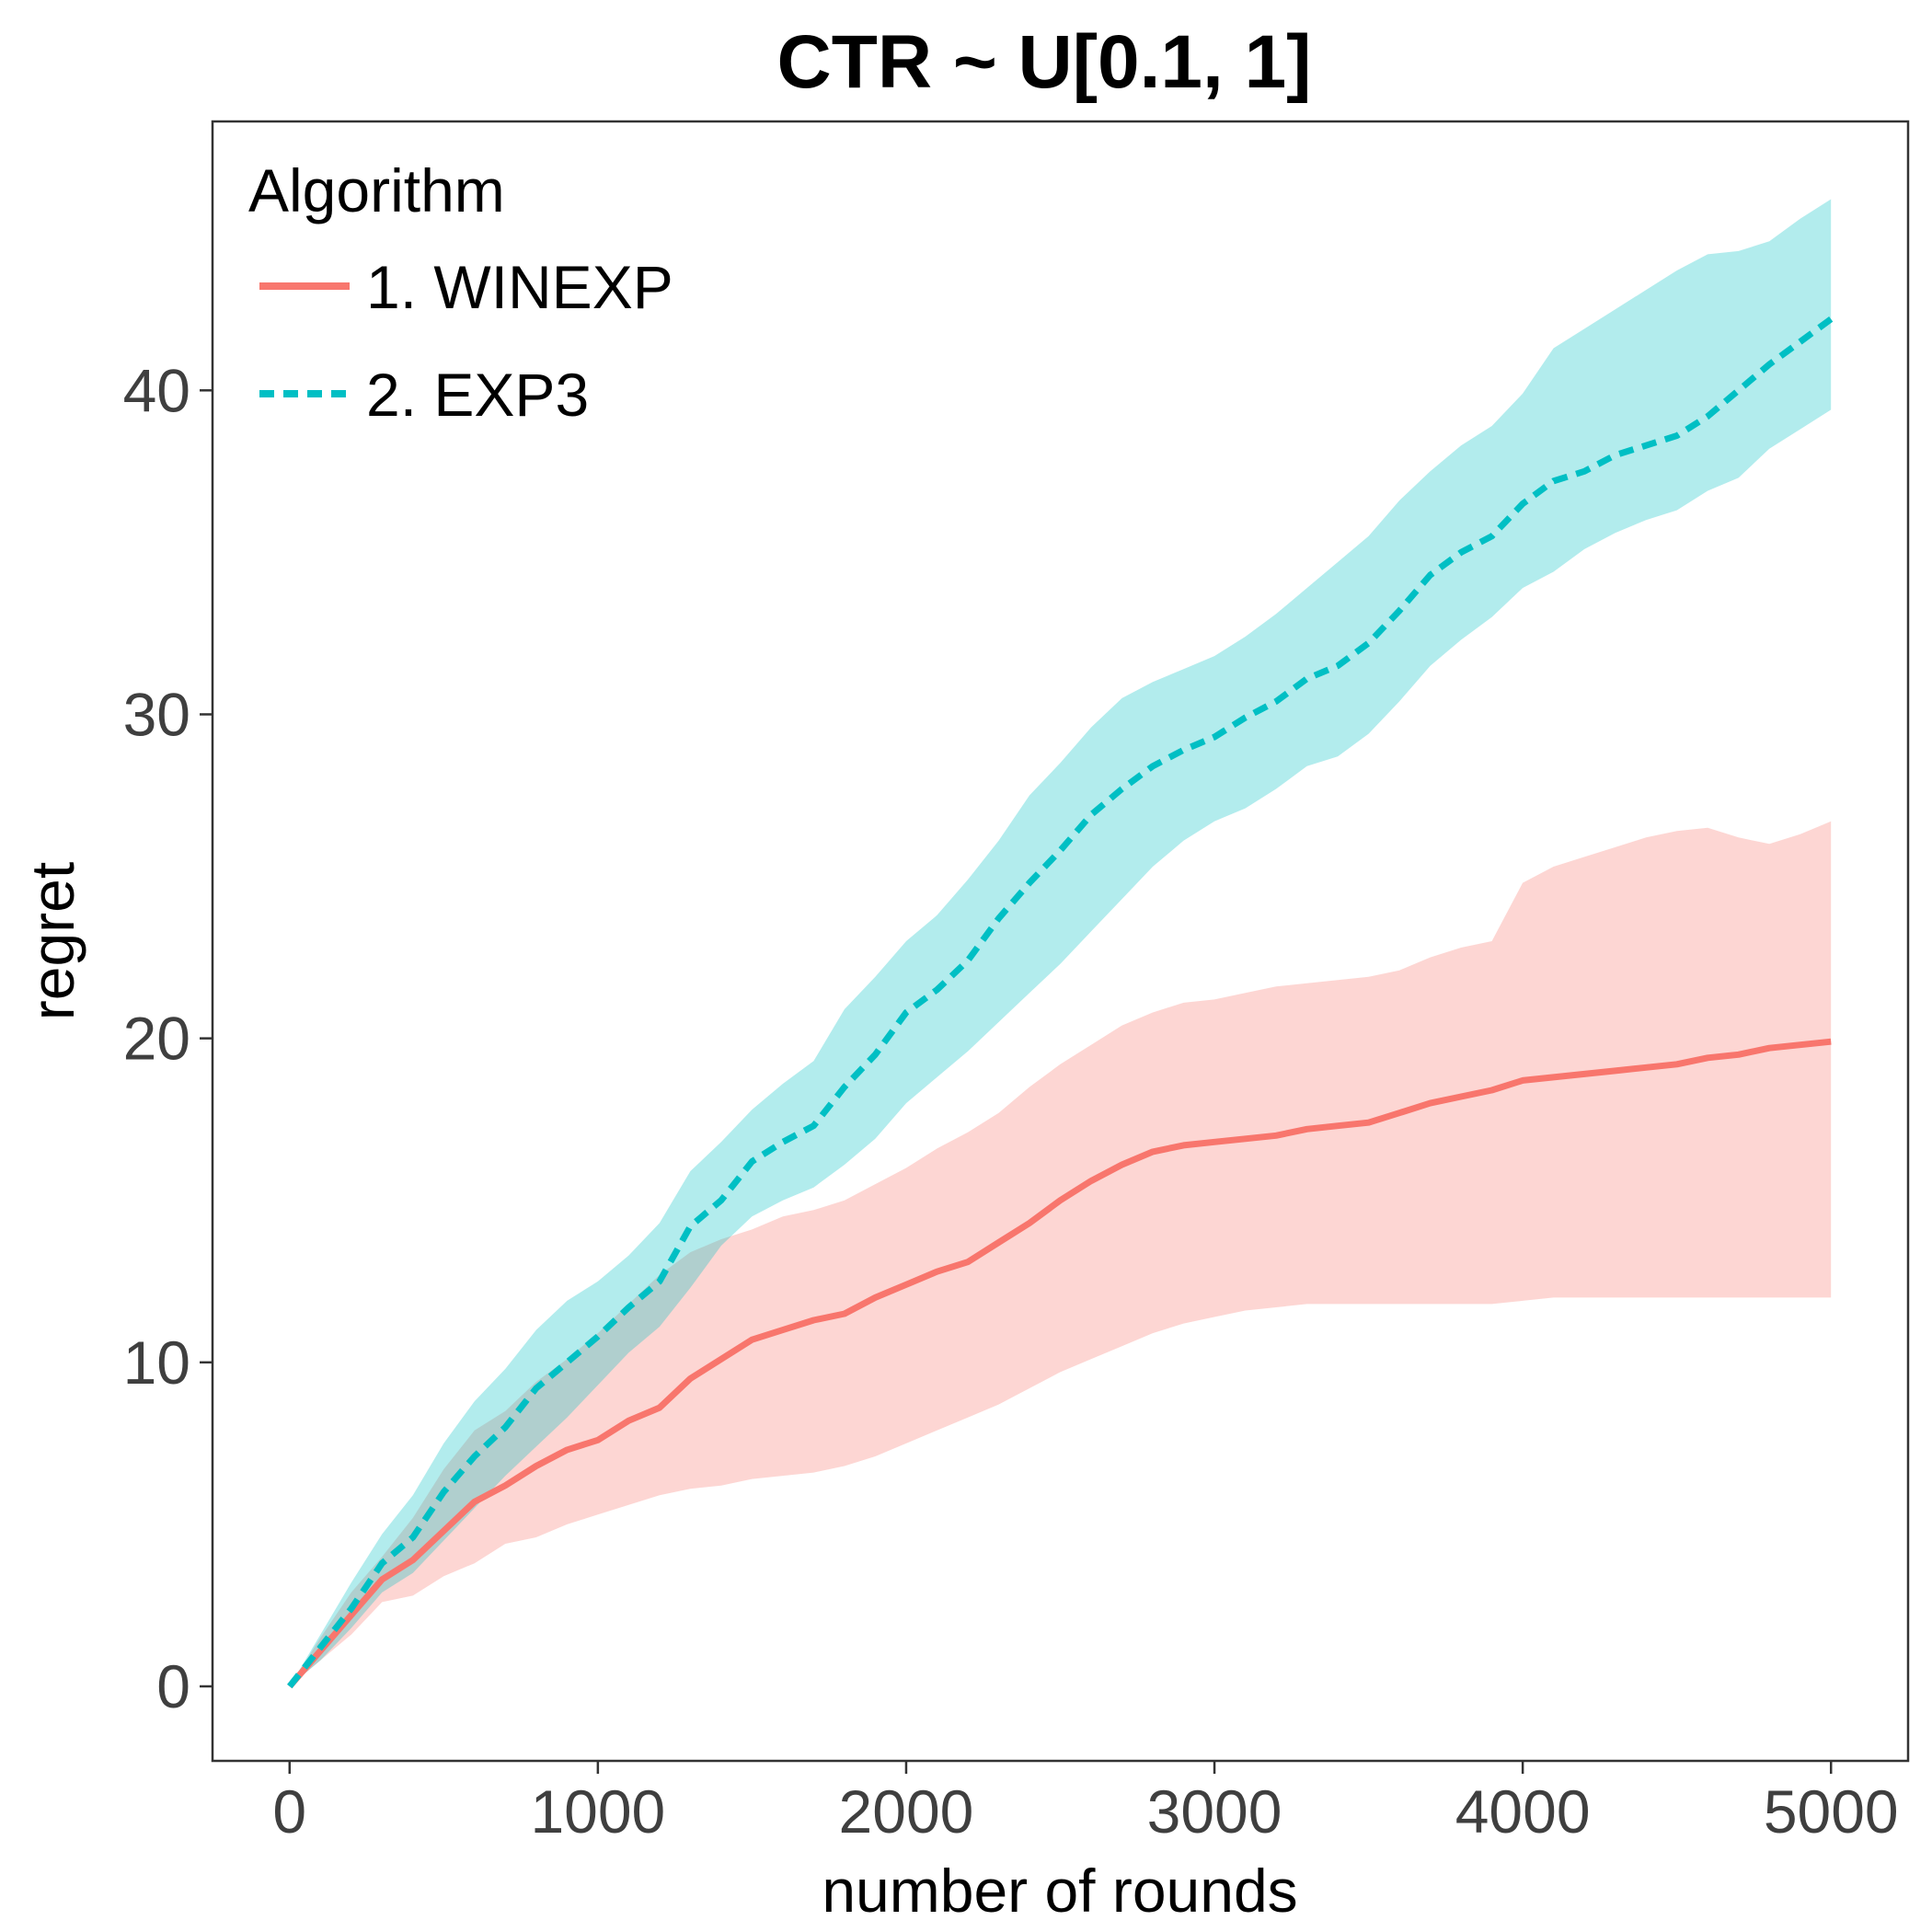 The height and width of the screenshot is (1932, 1932). What do you see at coordinates (173, 1686) in the screenshot?
I see `y-tick-label: 0` at bounding box center [173, 1686].